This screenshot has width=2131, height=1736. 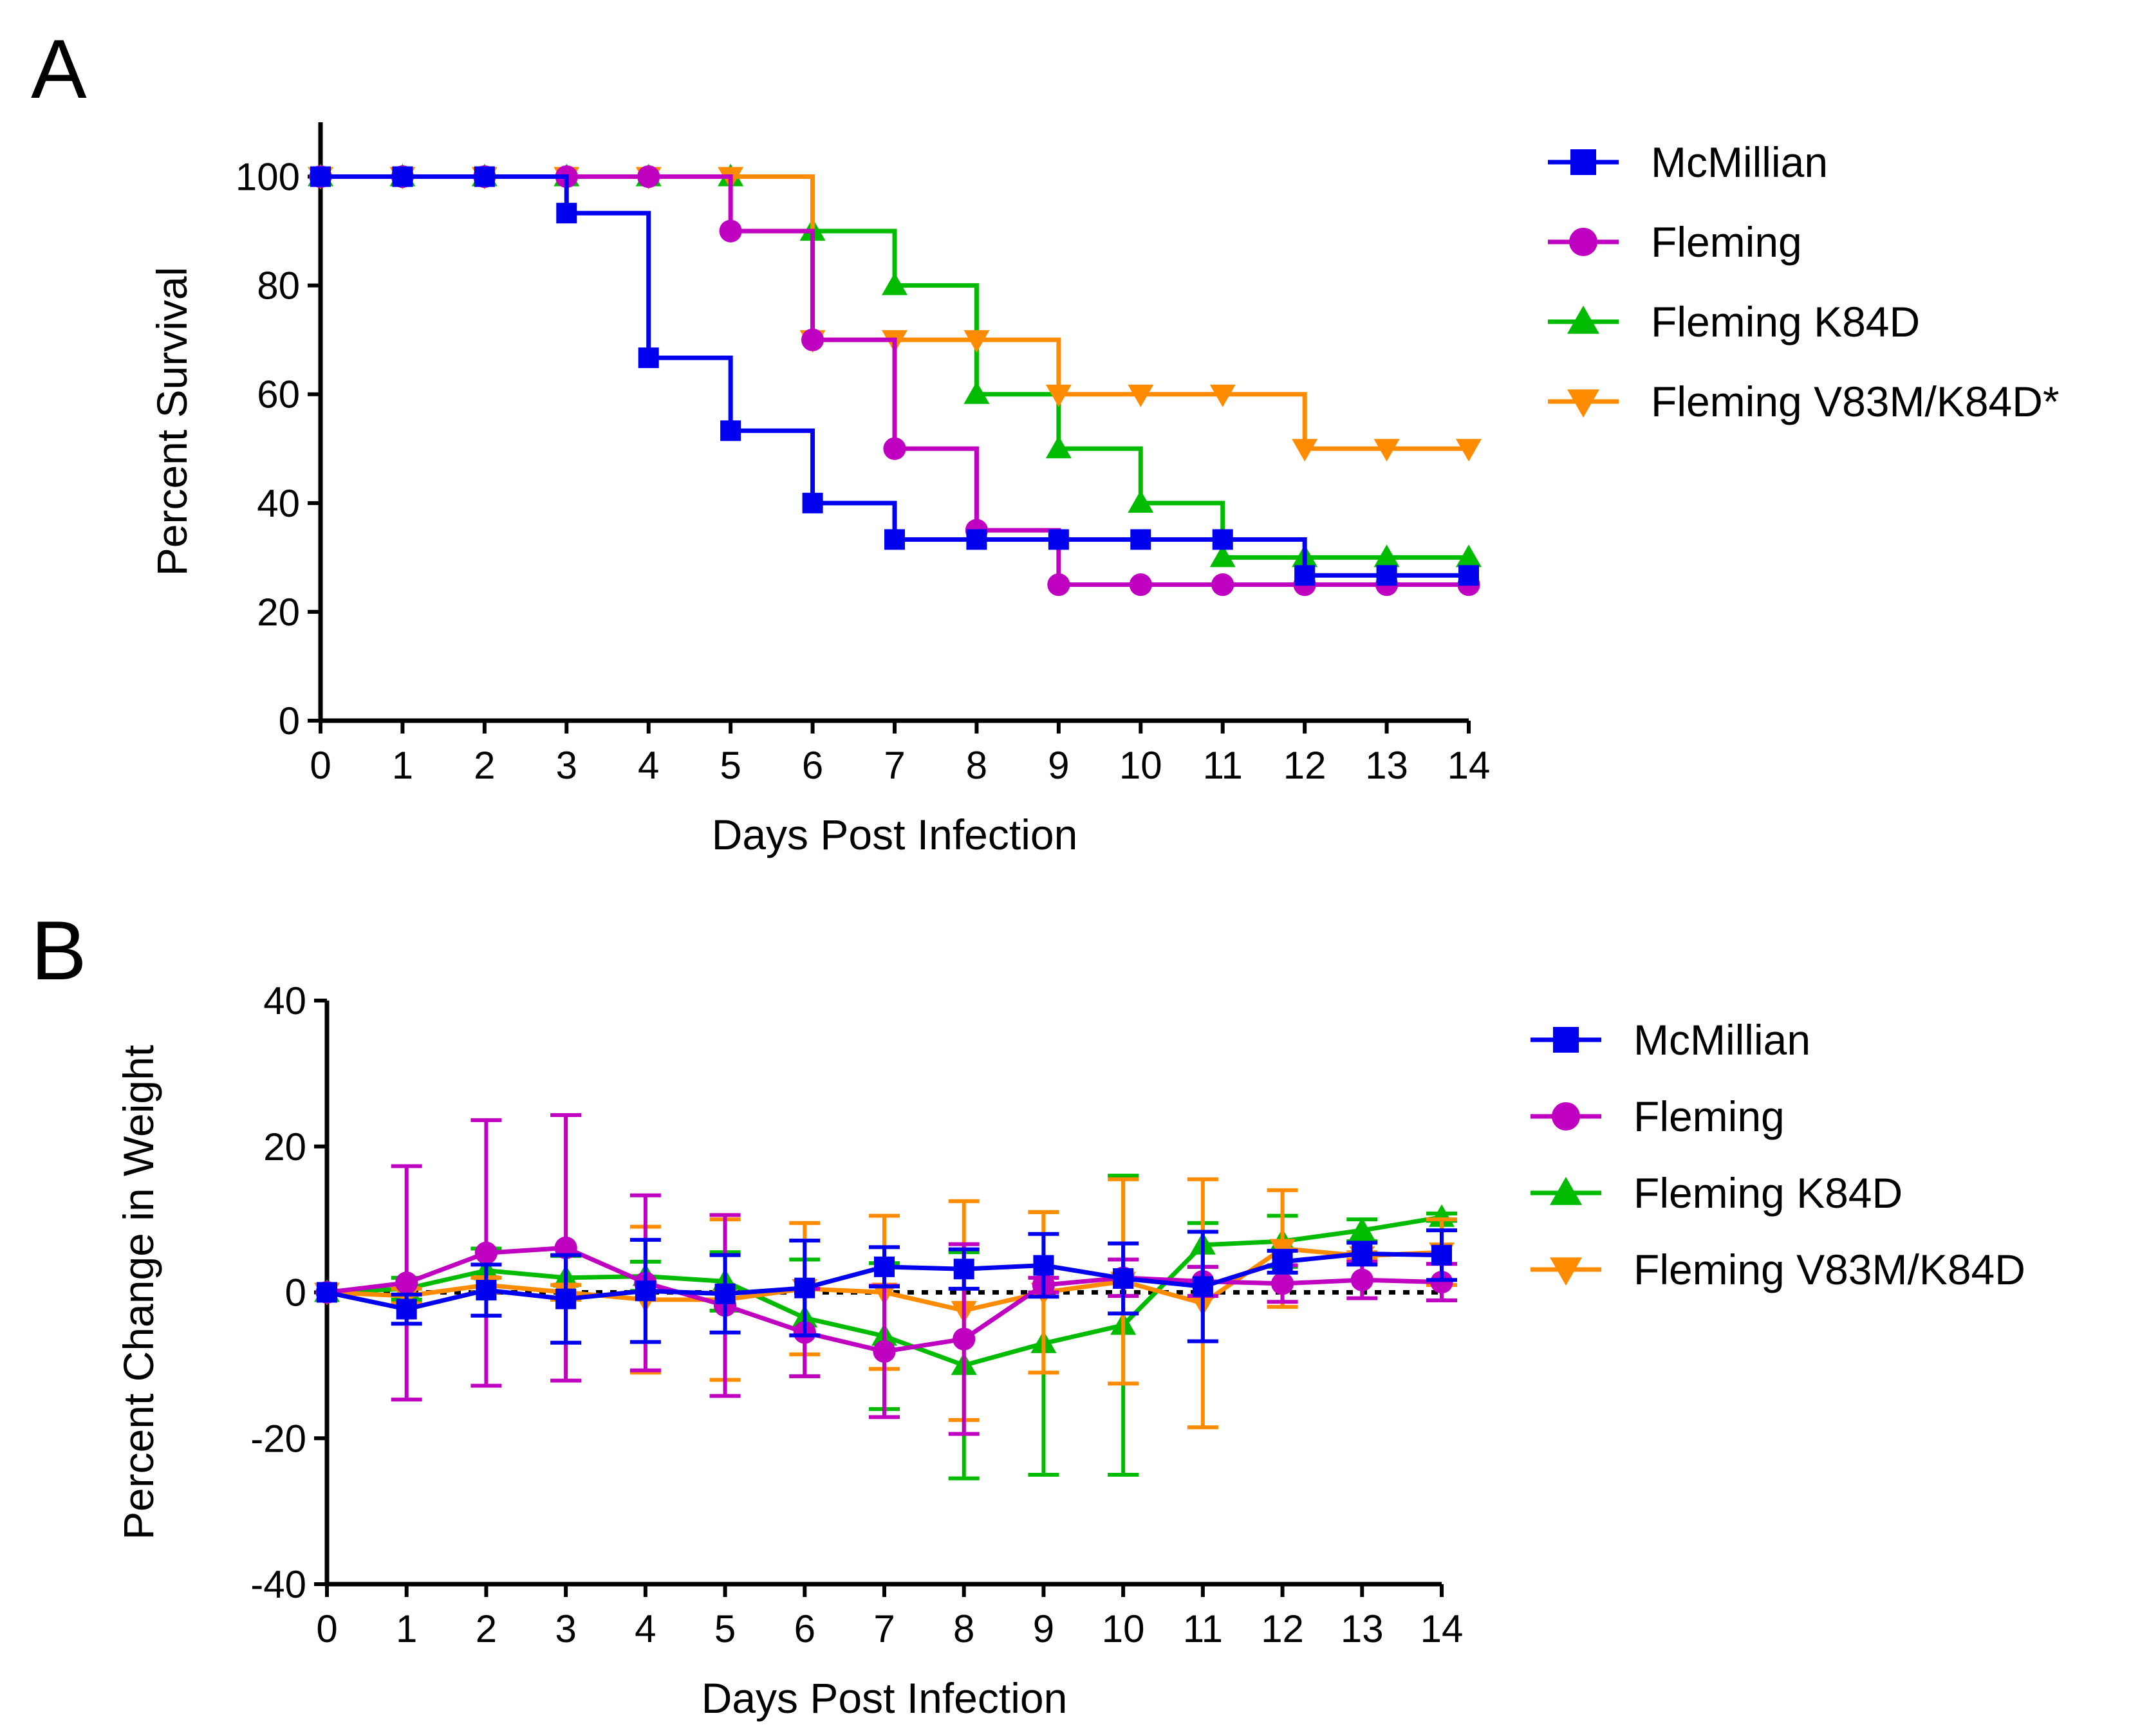 I want to click on panel-b-x-tick-label: 14, so click(x=1442, y=1628).